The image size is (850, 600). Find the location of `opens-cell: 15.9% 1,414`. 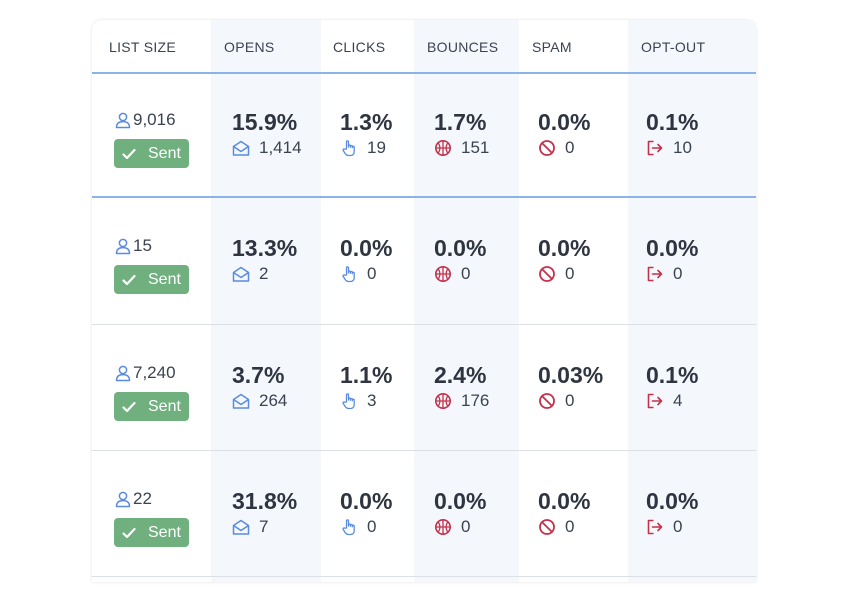

opens-cell: 15.9% 1,414 is located at coordinates (267, 134).